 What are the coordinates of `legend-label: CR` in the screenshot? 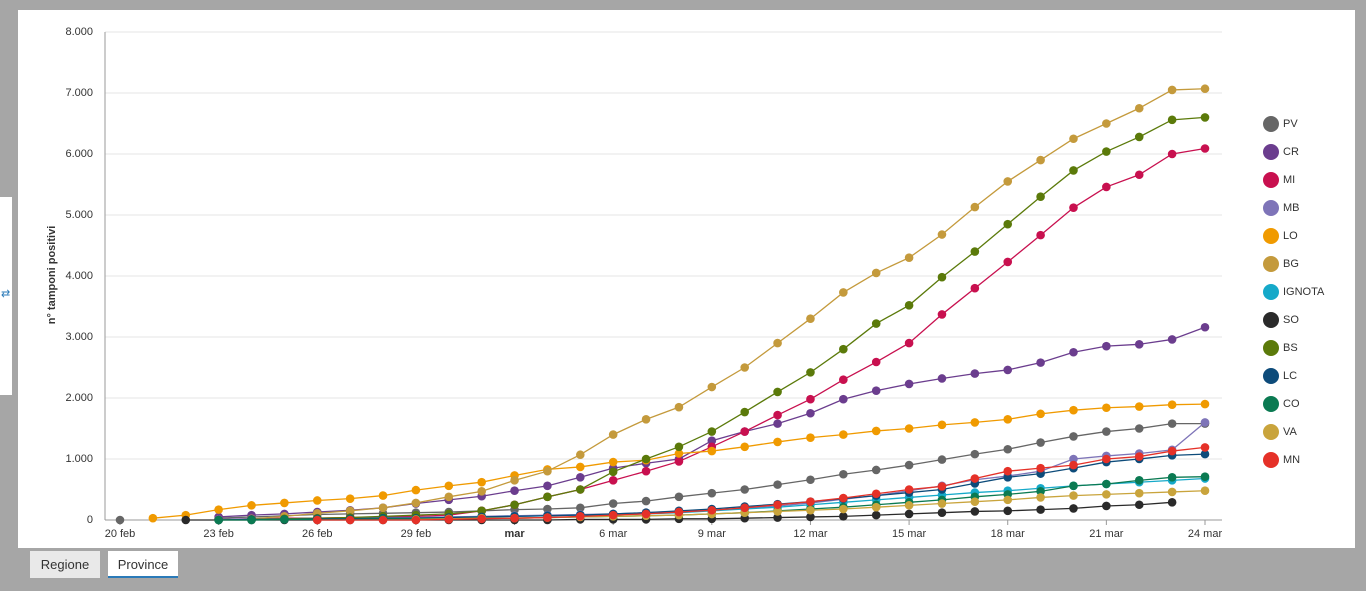 It's located at (1291, 152).